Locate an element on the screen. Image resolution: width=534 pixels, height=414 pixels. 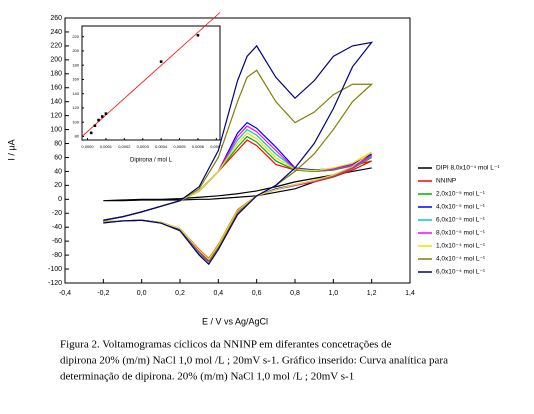
x-tick-label: 0,4 is located at coordinates (218, 293).